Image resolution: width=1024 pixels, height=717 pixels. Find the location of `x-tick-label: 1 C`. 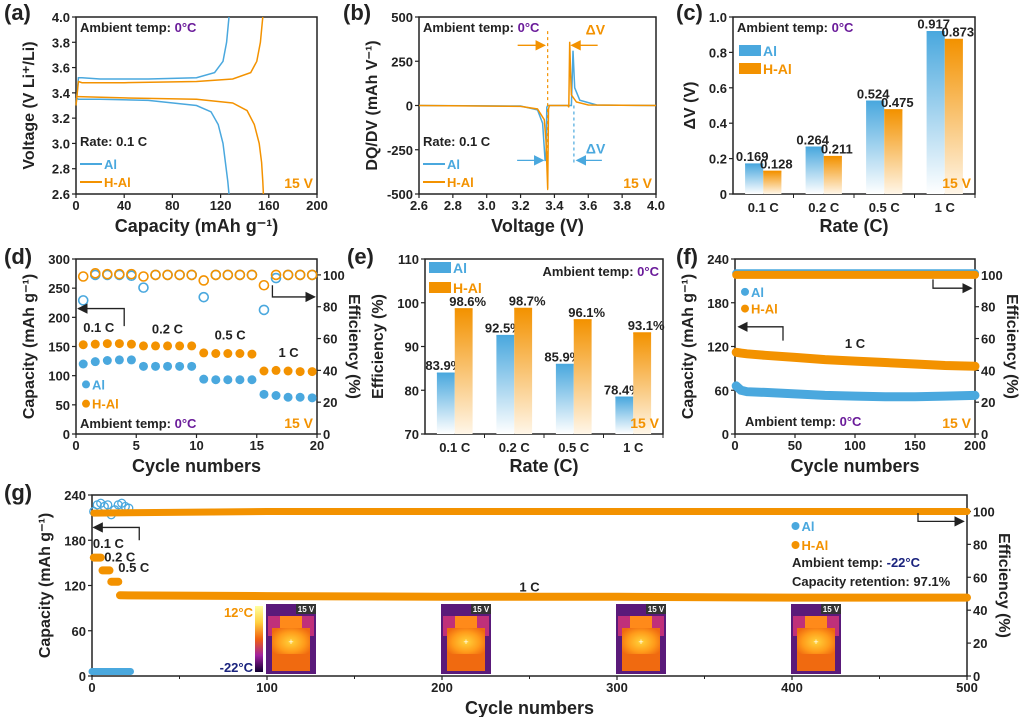

x-tick-label: 1 C is located at coordinates (633, 447).